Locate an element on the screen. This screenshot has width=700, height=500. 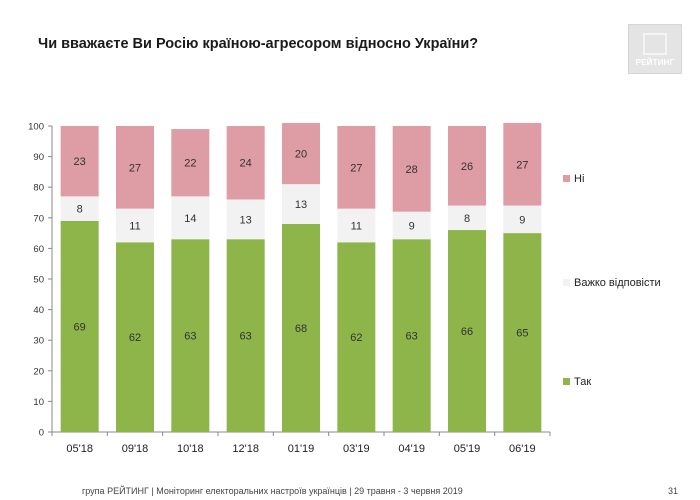
y-tick-label: 50 is located at coordinates (38, 280).